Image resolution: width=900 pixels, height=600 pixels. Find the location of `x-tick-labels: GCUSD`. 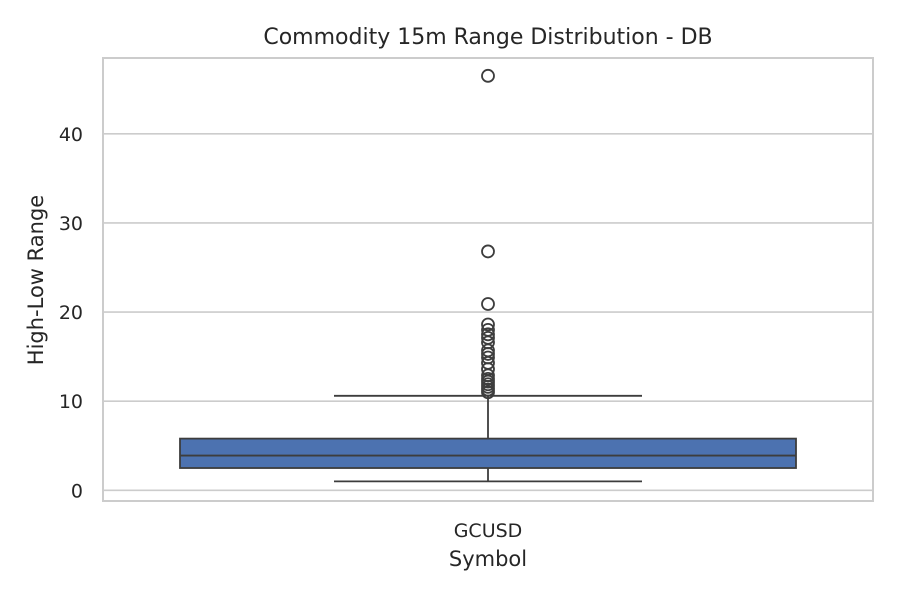

x-tick-labels: GCUSD is located at coordinates (488, 531).